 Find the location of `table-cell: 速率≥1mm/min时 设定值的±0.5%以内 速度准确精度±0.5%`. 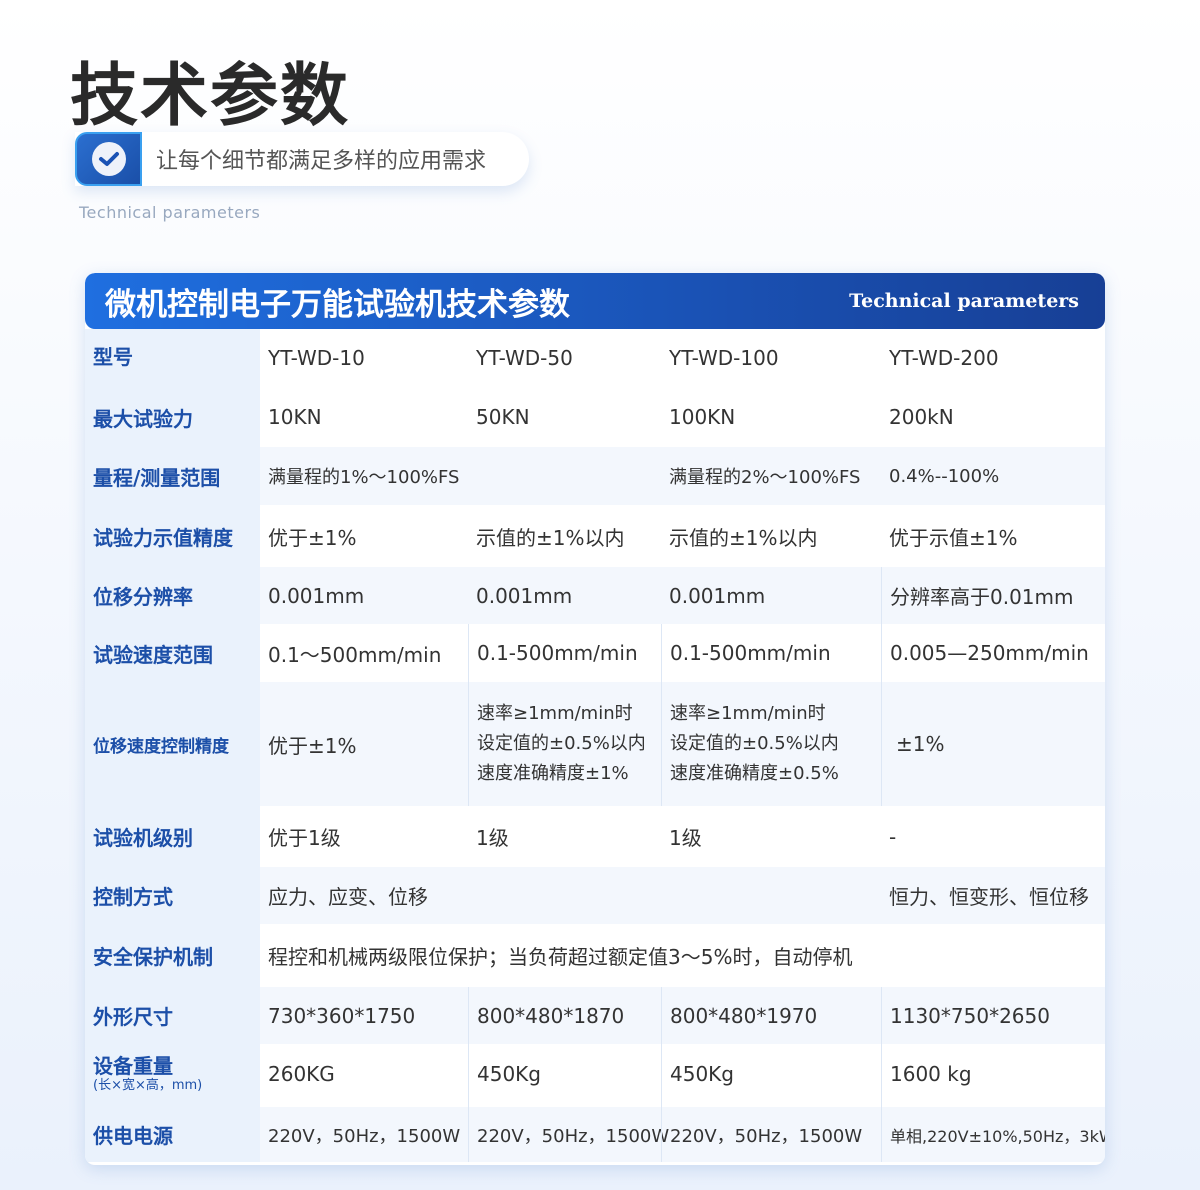

table-cell: 速率≥1mm/min时 设定值的±0.5%以内 速度准确精度±0.5% is located at coordinates (771, 744).